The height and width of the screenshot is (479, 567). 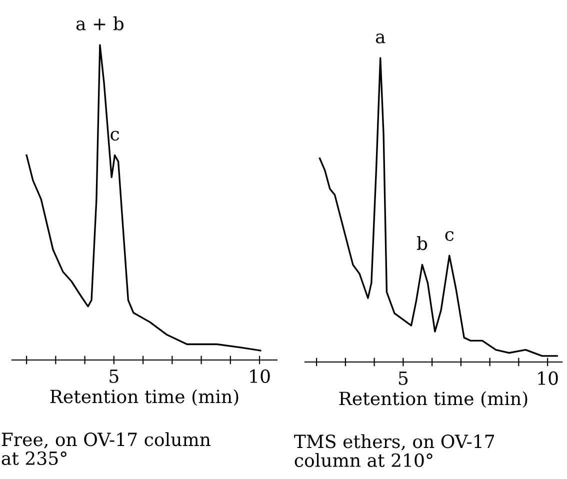 I want to click on text: TMS ethers, on OV-17 column at 210°, so click(x=394, y=451).